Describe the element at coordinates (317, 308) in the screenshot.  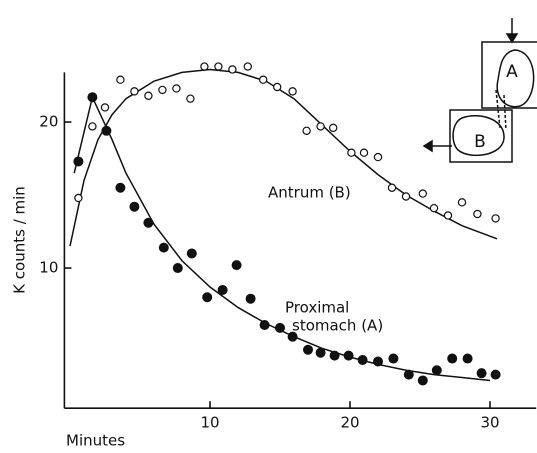
I see `annotation: Proximal` at that location.